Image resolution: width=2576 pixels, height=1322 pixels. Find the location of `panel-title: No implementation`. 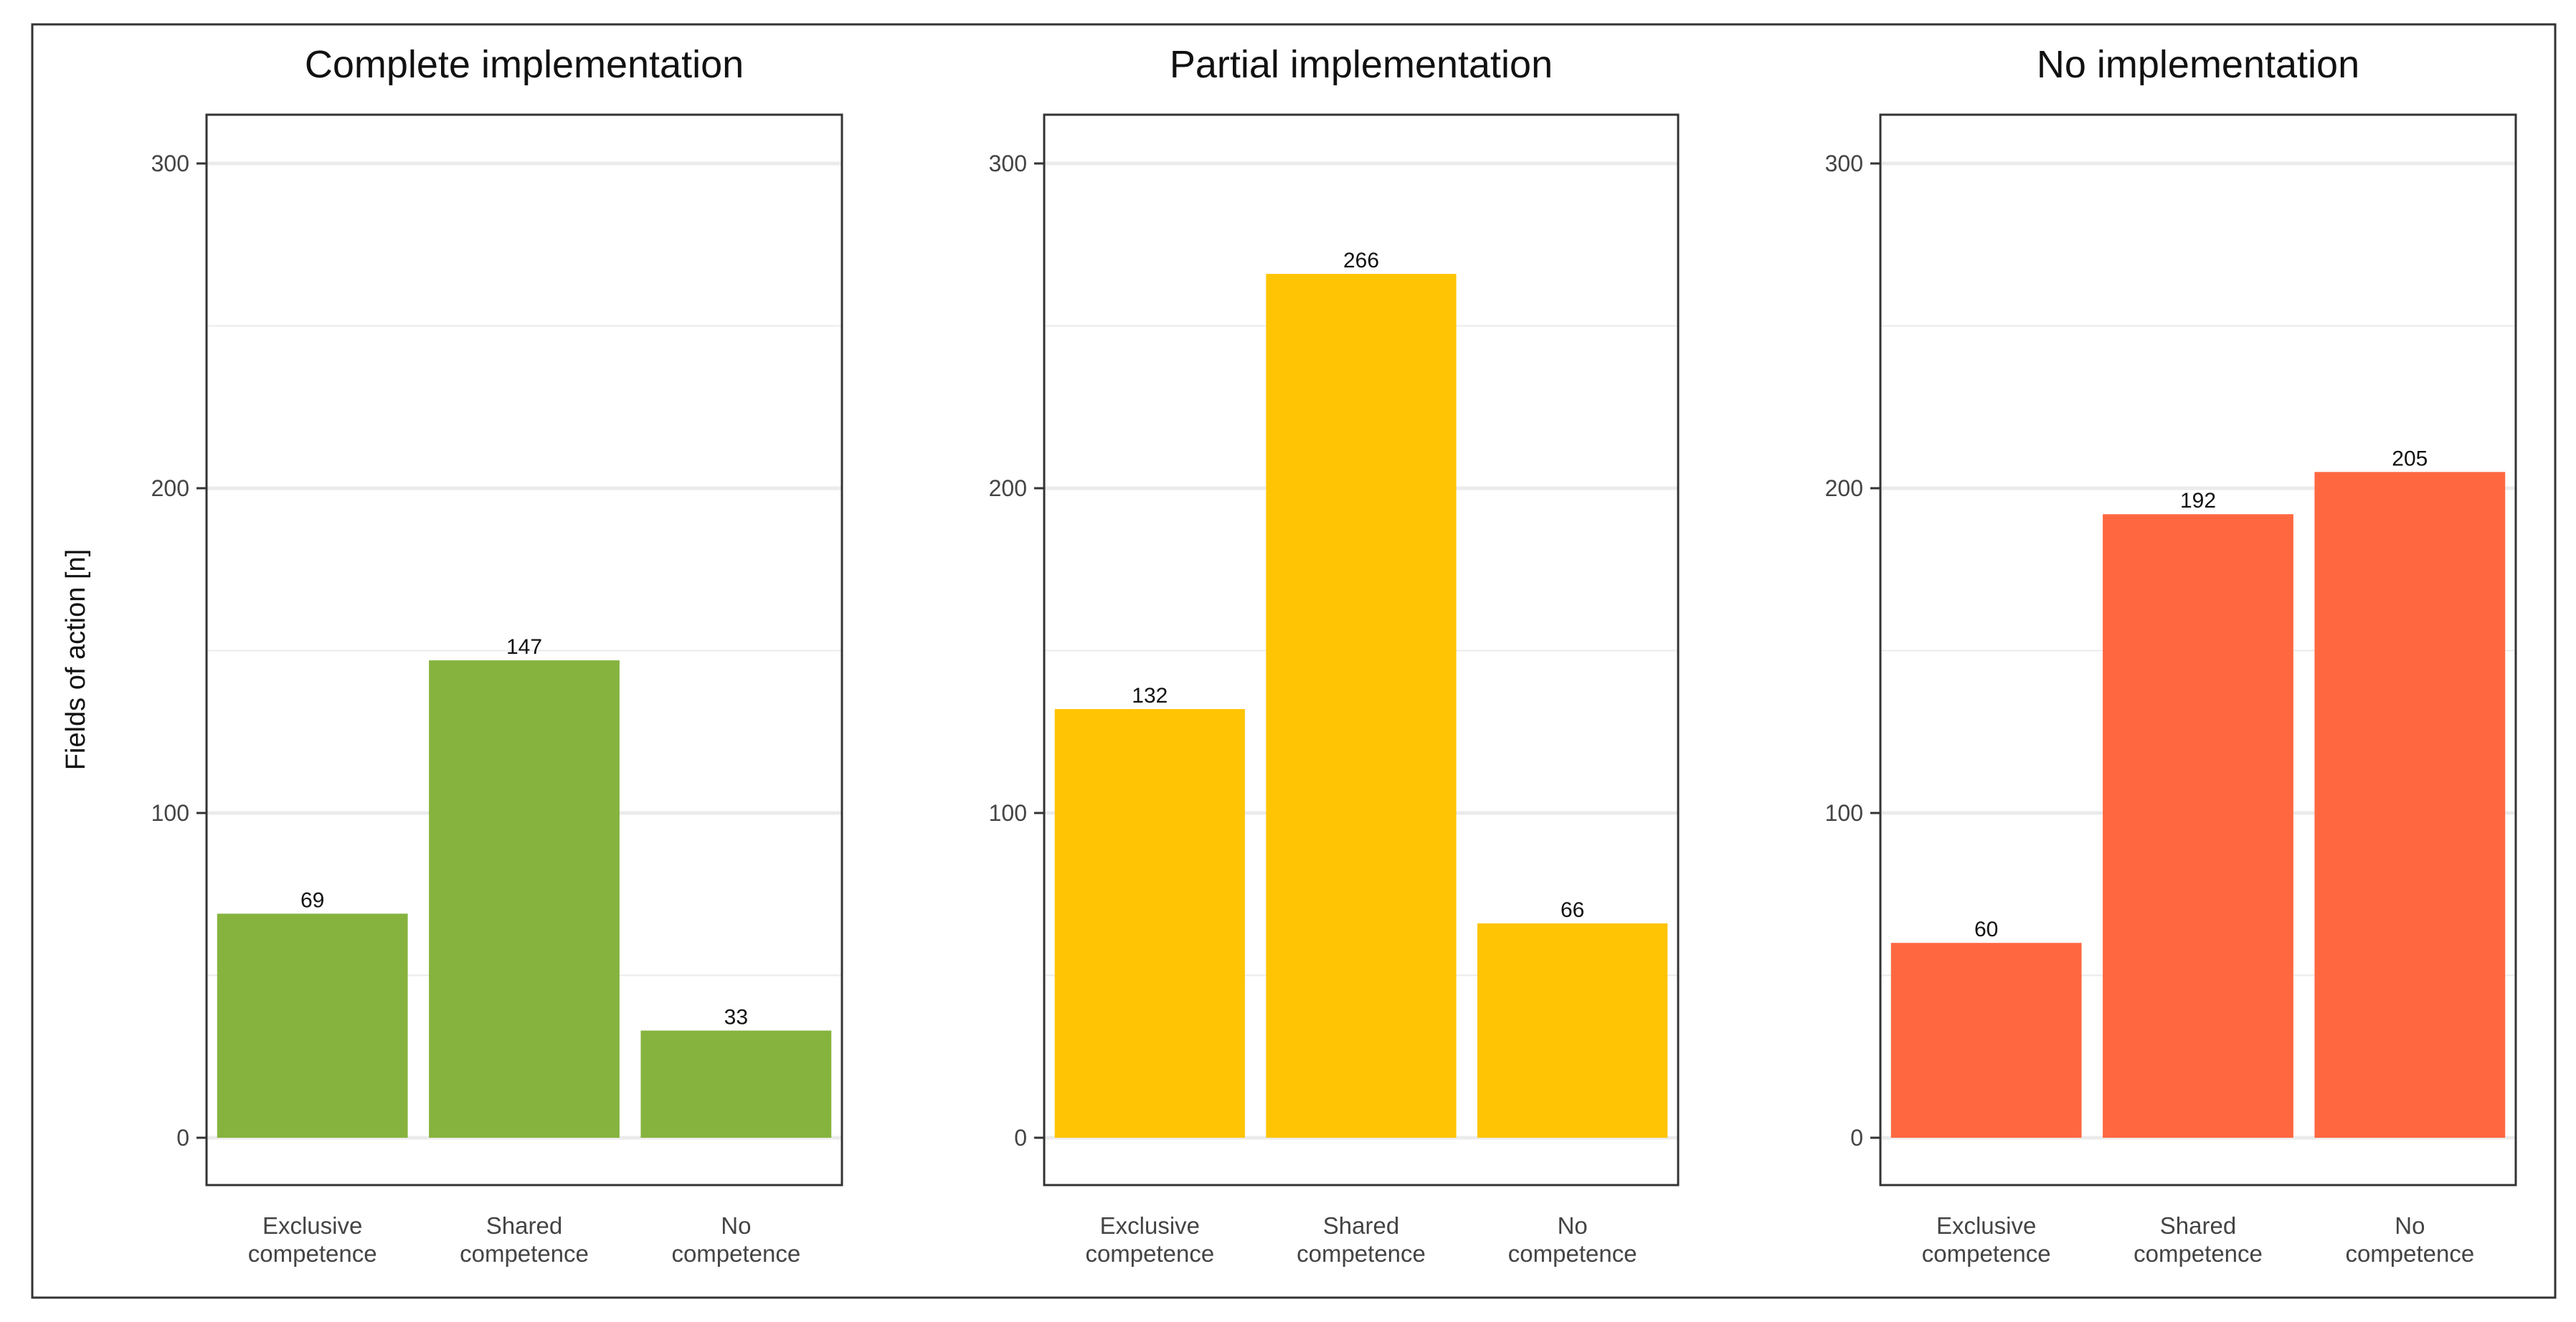

panel-title: No implementation is located at coordinates (2198, 65).